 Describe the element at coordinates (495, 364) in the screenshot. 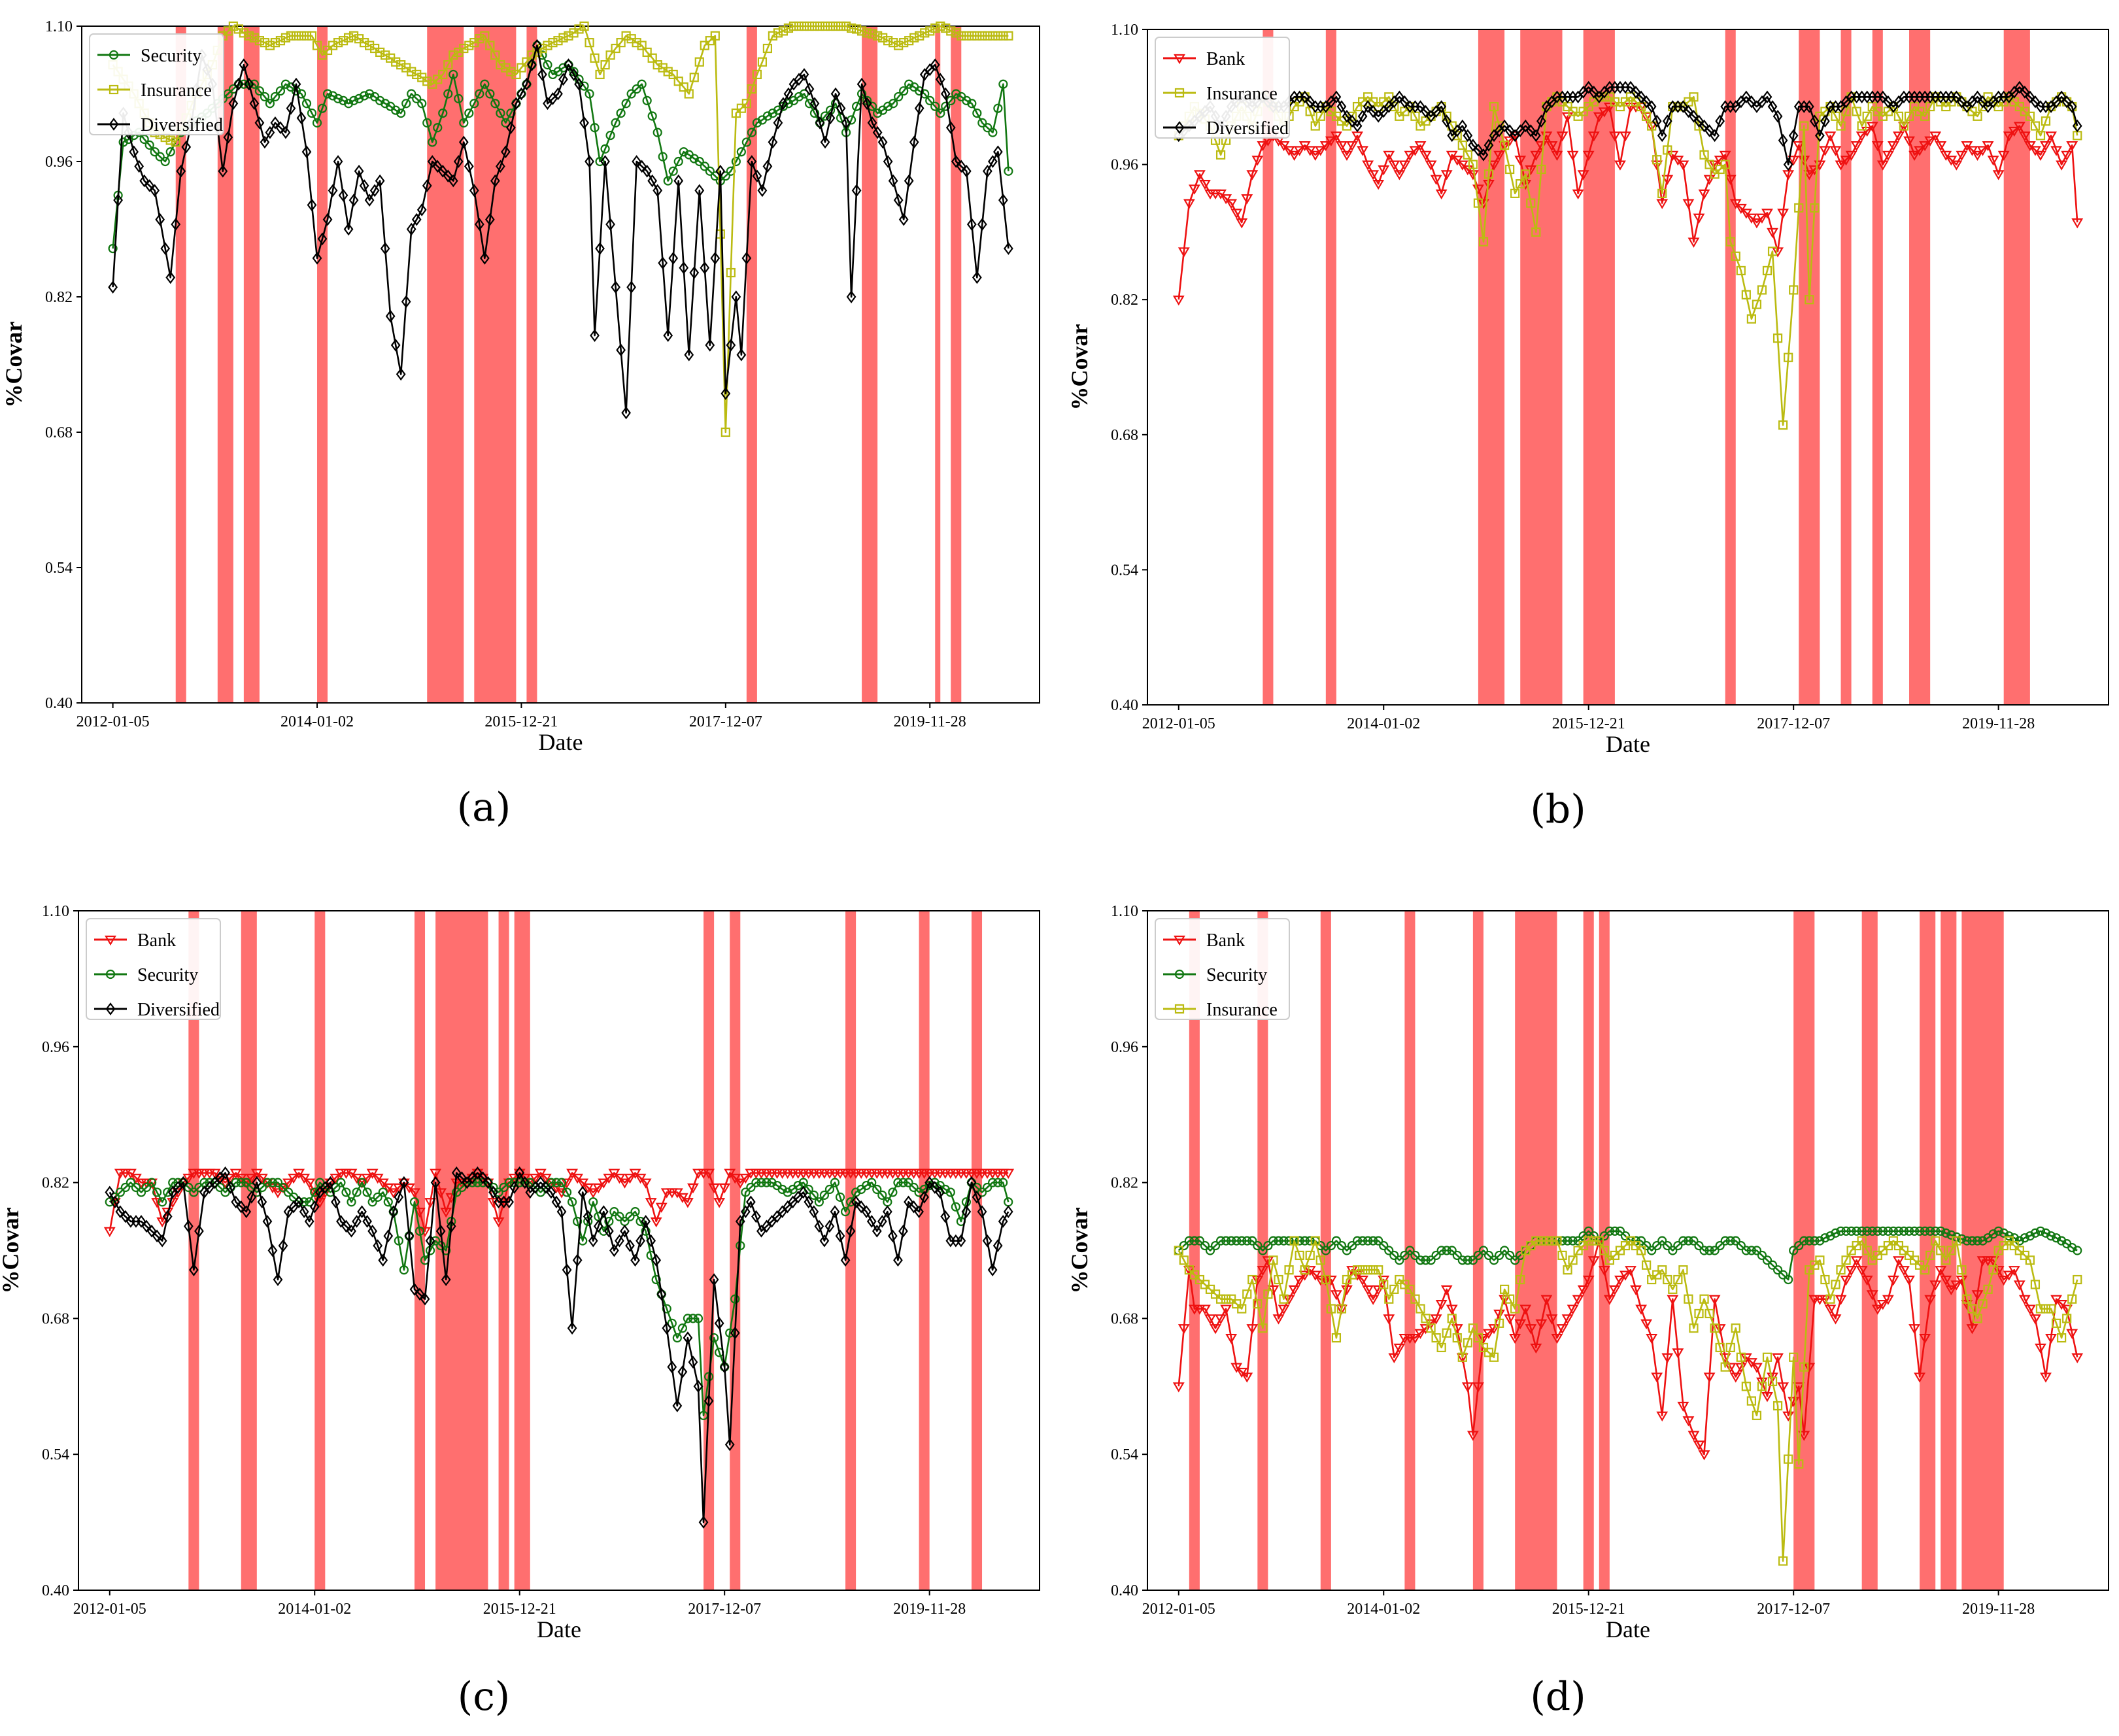

I see `shaded-region` at that location.